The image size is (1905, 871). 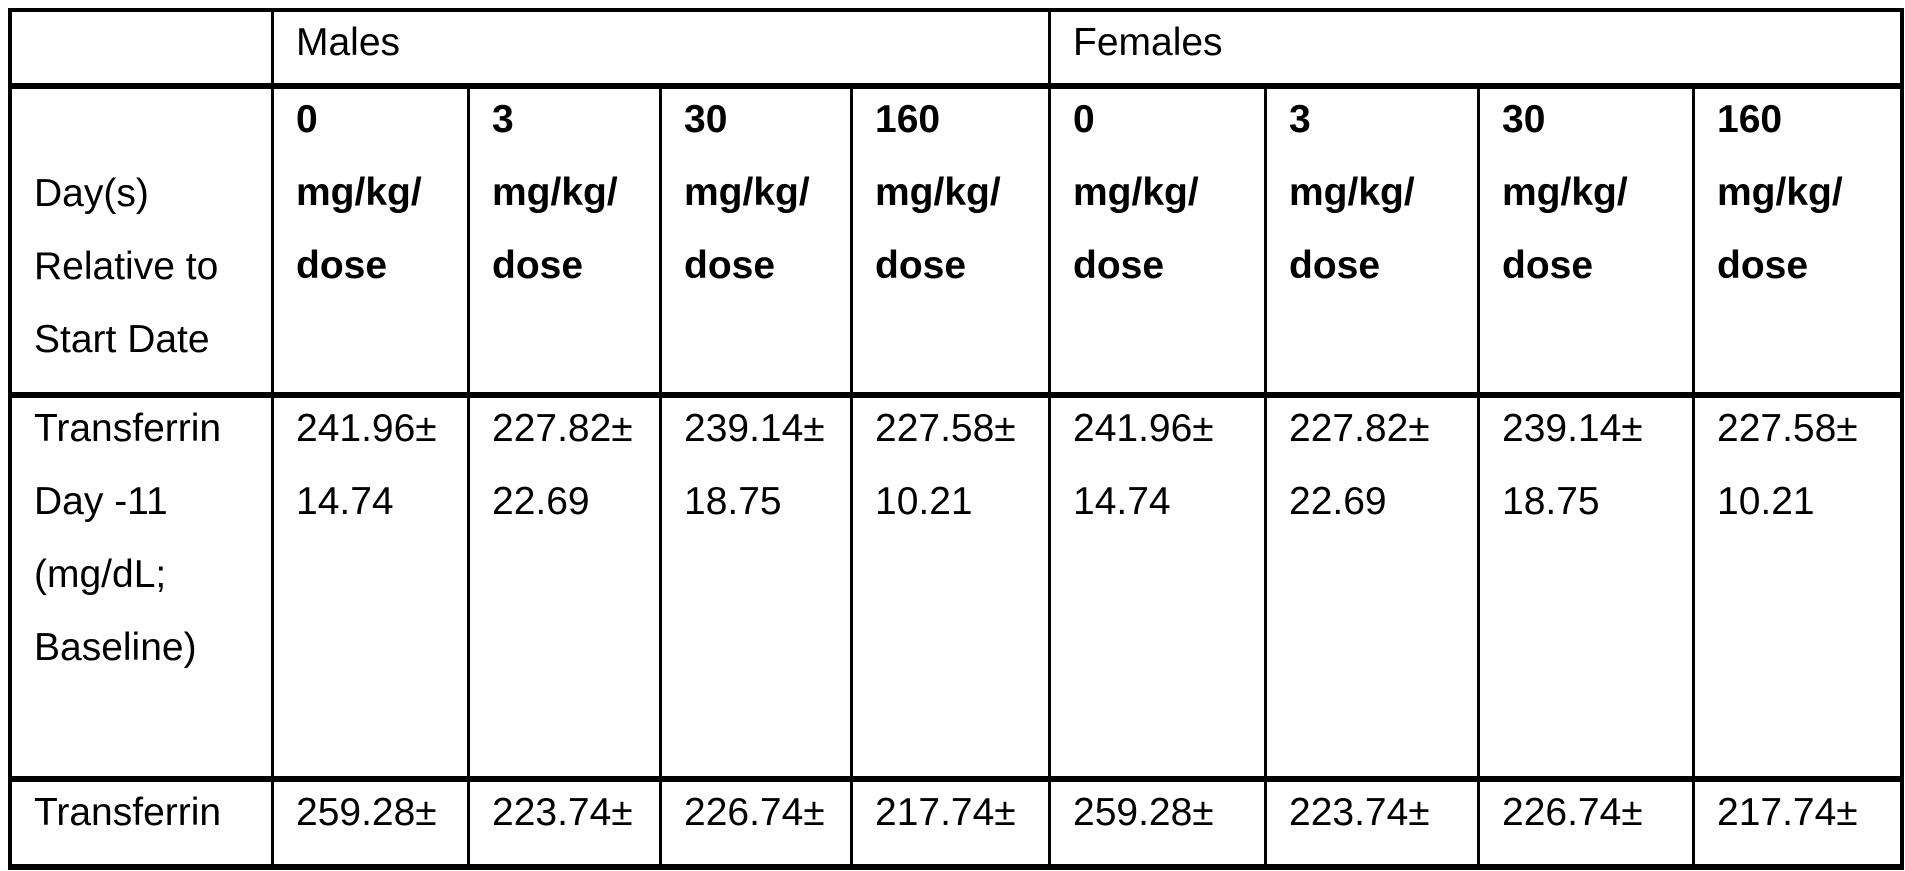 What do you see at coordinates (945, 465) in the screenshot?
I see `baseline-value-males-160mgkg-text: 227.58± 10.21` at bounding box center [945, 465].